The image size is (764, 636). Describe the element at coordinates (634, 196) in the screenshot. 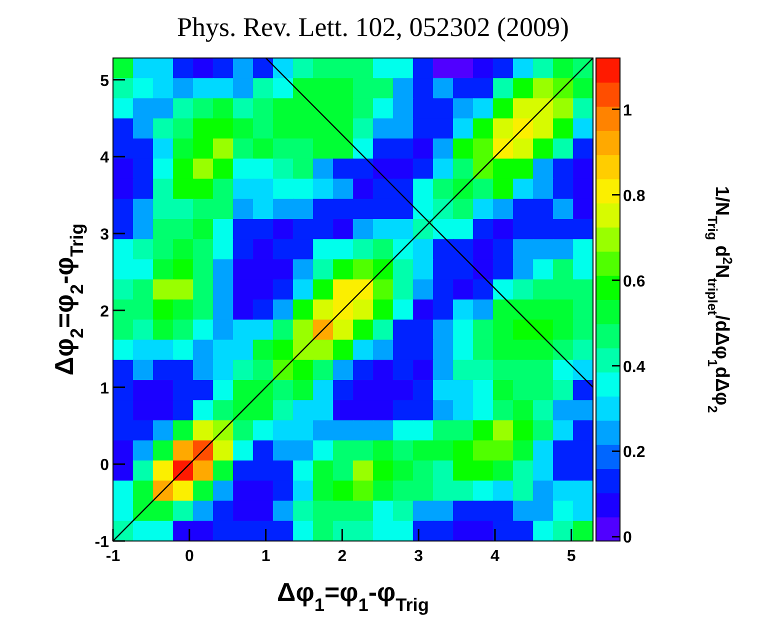

I see `color-bar-label: 0.8` at that location.